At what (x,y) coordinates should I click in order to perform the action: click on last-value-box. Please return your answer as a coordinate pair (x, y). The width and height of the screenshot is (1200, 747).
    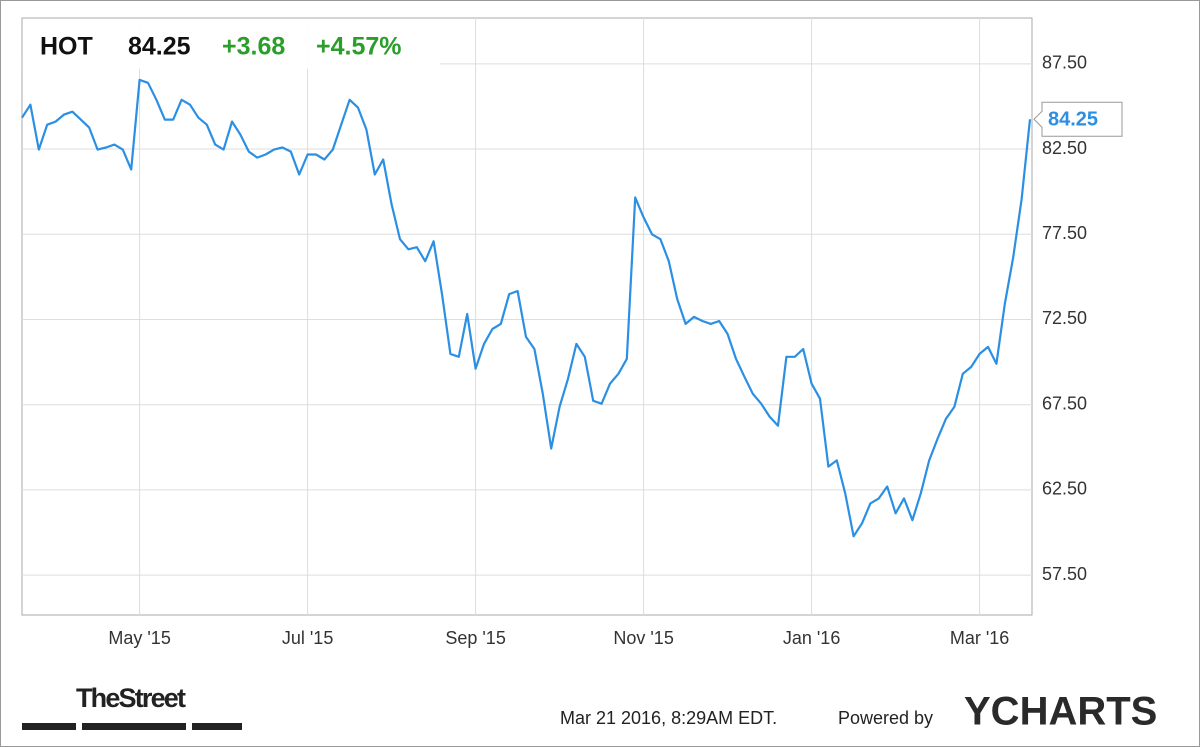
    Looking at the image, I should click on (1078, 119).